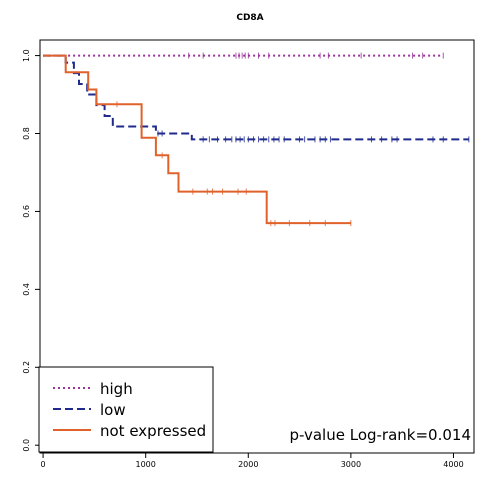  I want to click on chart-title: CD8A, so click(249, 18).